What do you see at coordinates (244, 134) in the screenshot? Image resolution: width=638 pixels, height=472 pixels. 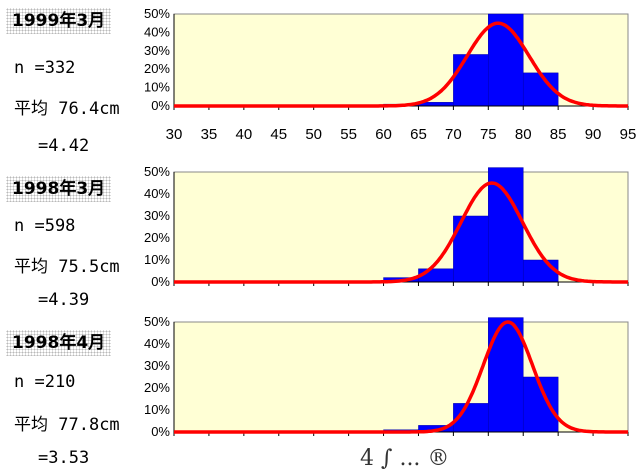 I see `x-tick-label: 40` at bounding box center [244, 134].